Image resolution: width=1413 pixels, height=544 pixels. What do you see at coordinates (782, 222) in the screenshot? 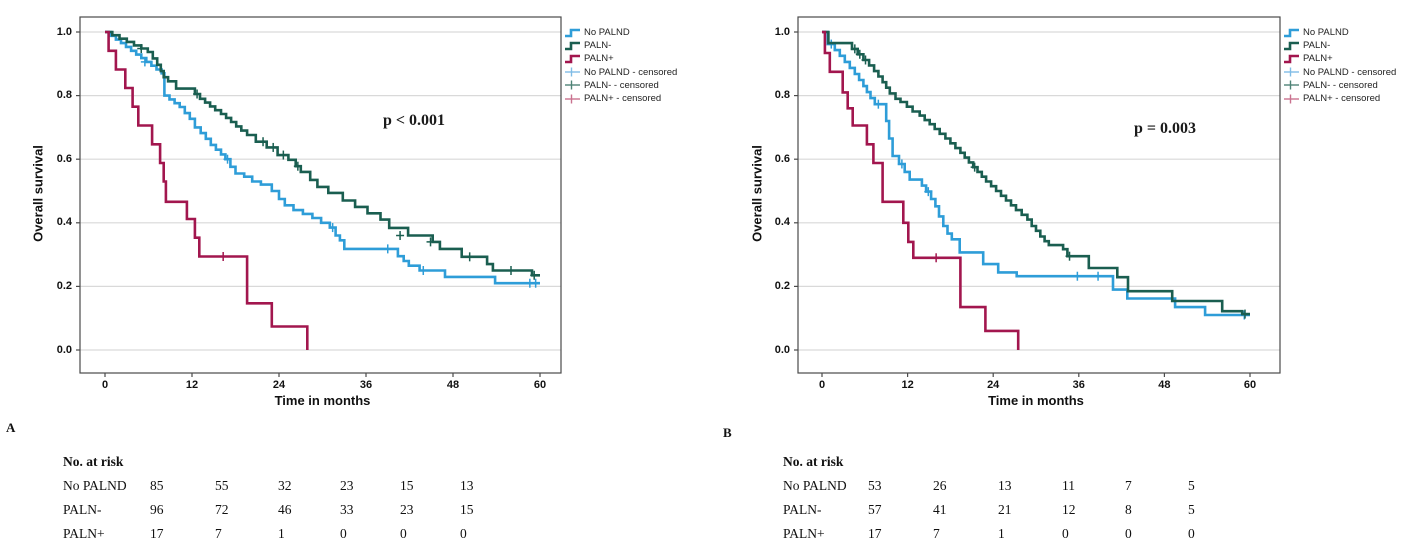
I see `y-tick-label: 0.4` at bounding box center [782, 222].